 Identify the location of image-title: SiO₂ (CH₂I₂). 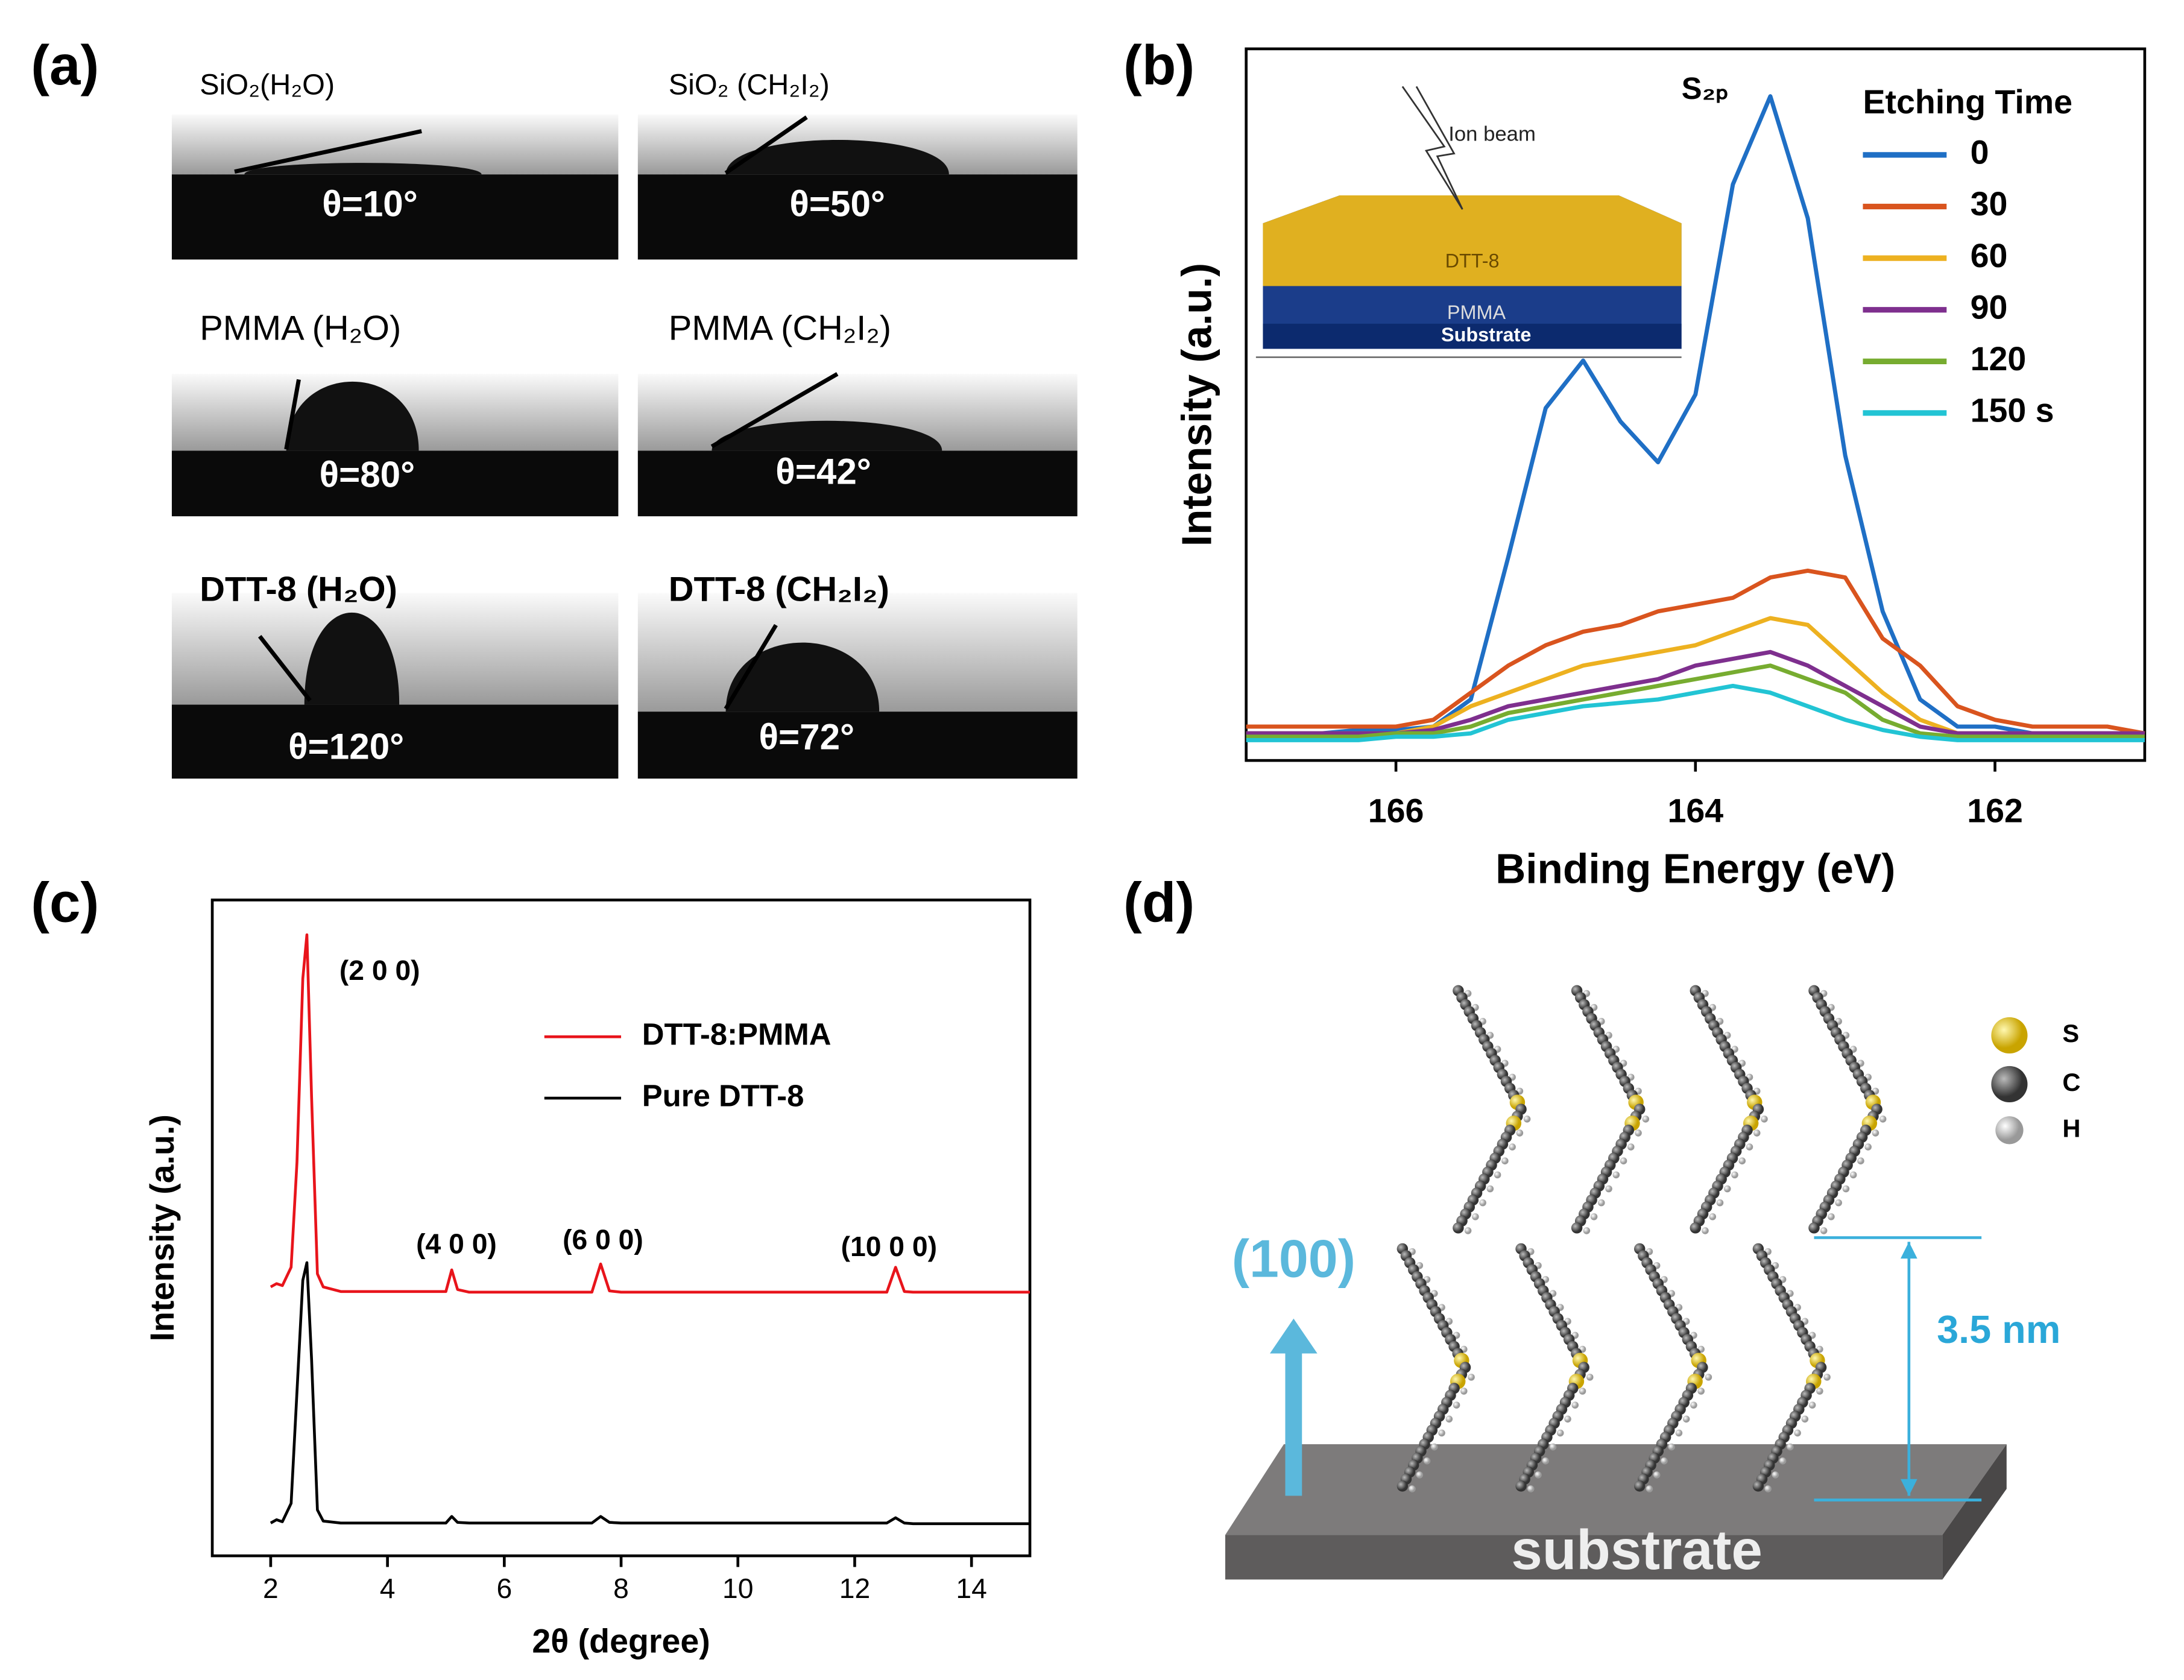
(750, 84).